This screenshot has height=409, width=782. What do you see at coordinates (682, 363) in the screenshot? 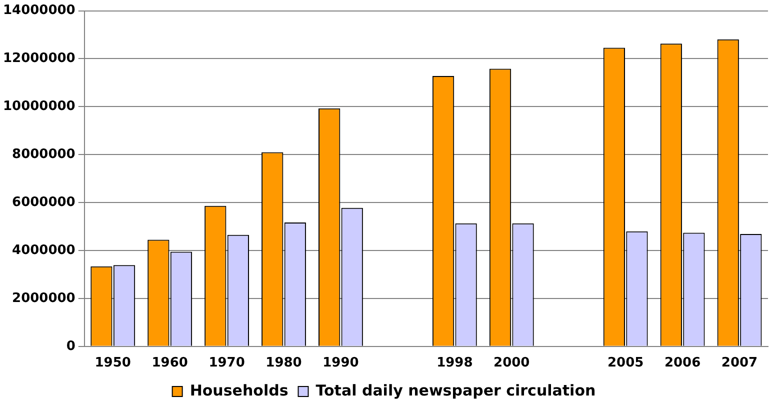
I see `x-tick-label: 2006` at bounding box center [682, 363].